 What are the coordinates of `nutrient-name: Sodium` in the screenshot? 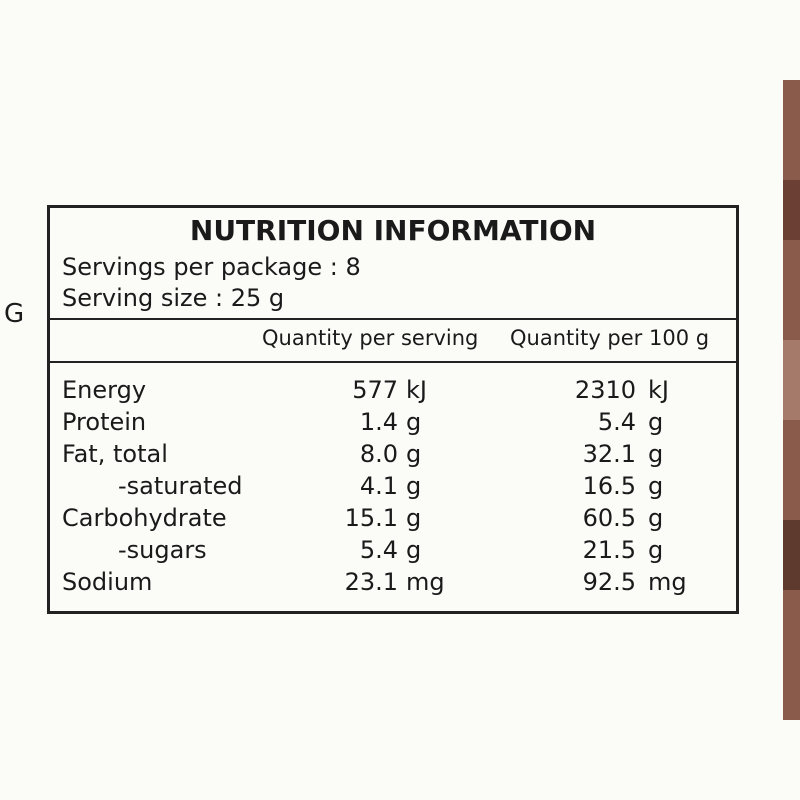 It's located at (107, 582).